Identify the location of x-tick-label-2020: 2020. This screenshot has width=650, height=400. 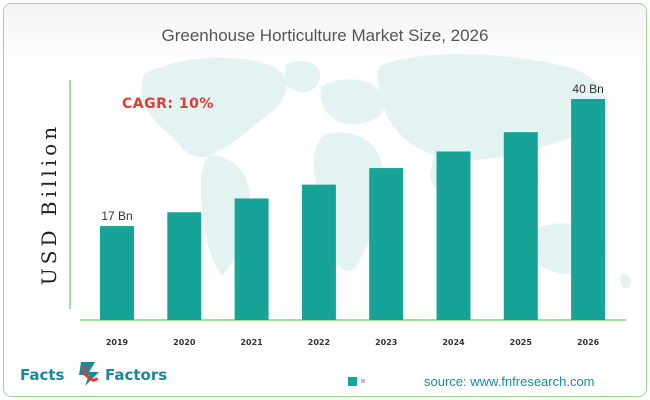
(184, 342).